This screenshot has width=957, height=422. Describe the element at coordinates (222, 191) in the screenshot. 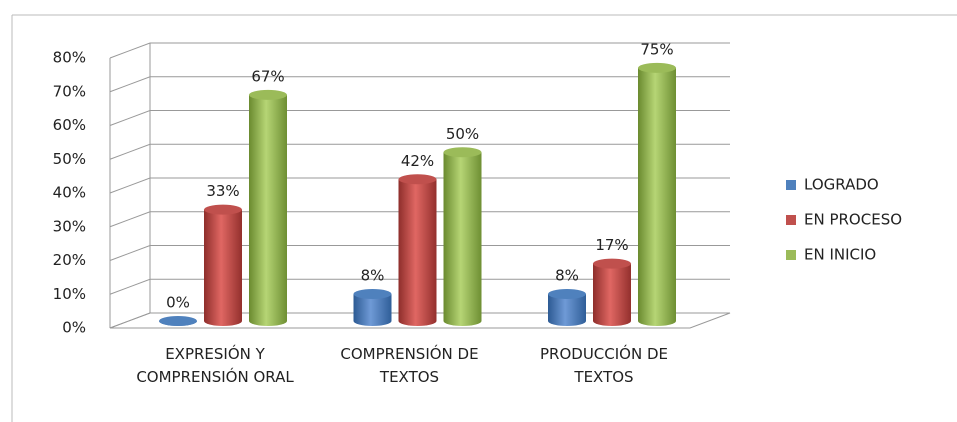

I see `data-label: 33%` at that location.